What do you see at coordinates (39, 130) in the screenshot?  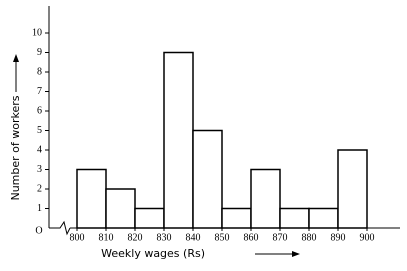 I see `y-tick-label: 5` at bounding box center [39, 130].